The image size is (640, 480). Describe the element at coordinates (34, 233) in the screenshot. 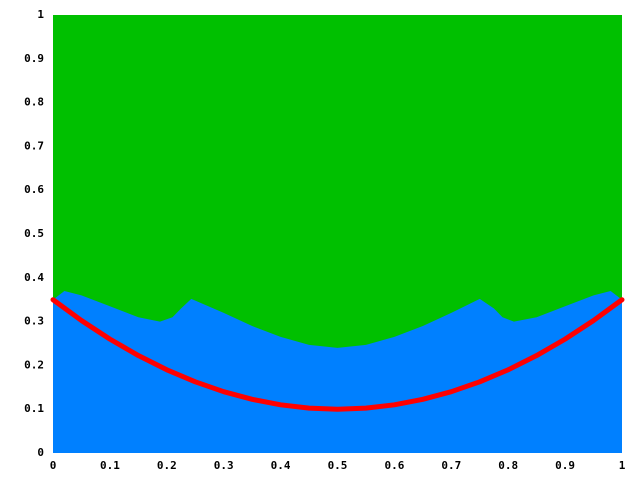

I see `y-tick-label: 0.5` at that location.